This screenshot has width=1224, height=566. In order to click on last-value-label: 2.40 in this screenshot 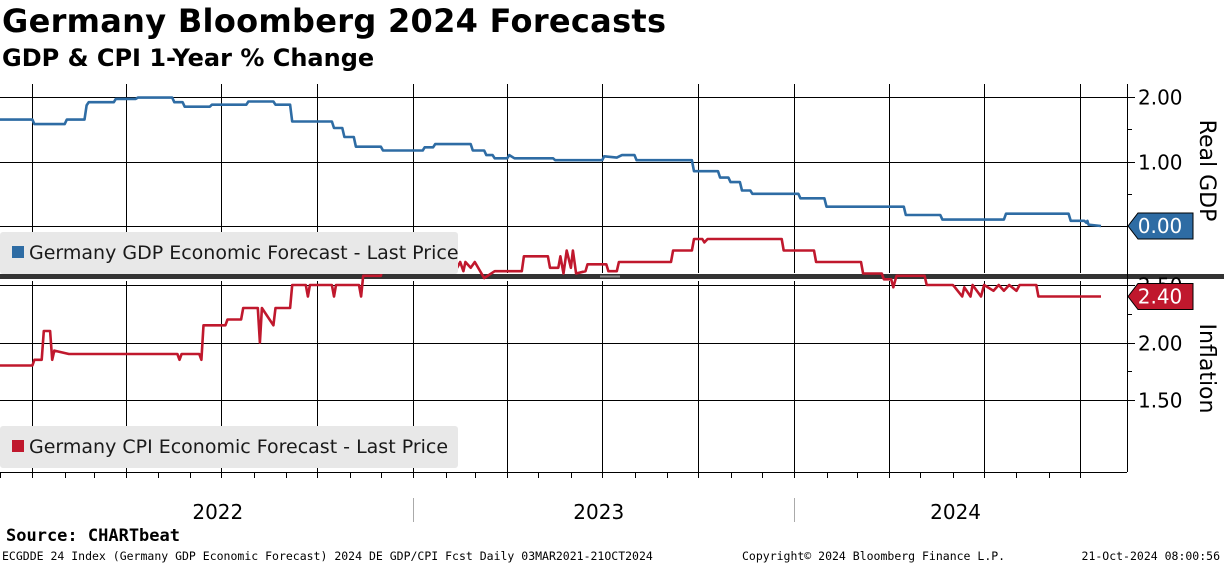, I will do `click(1160, 297)`.